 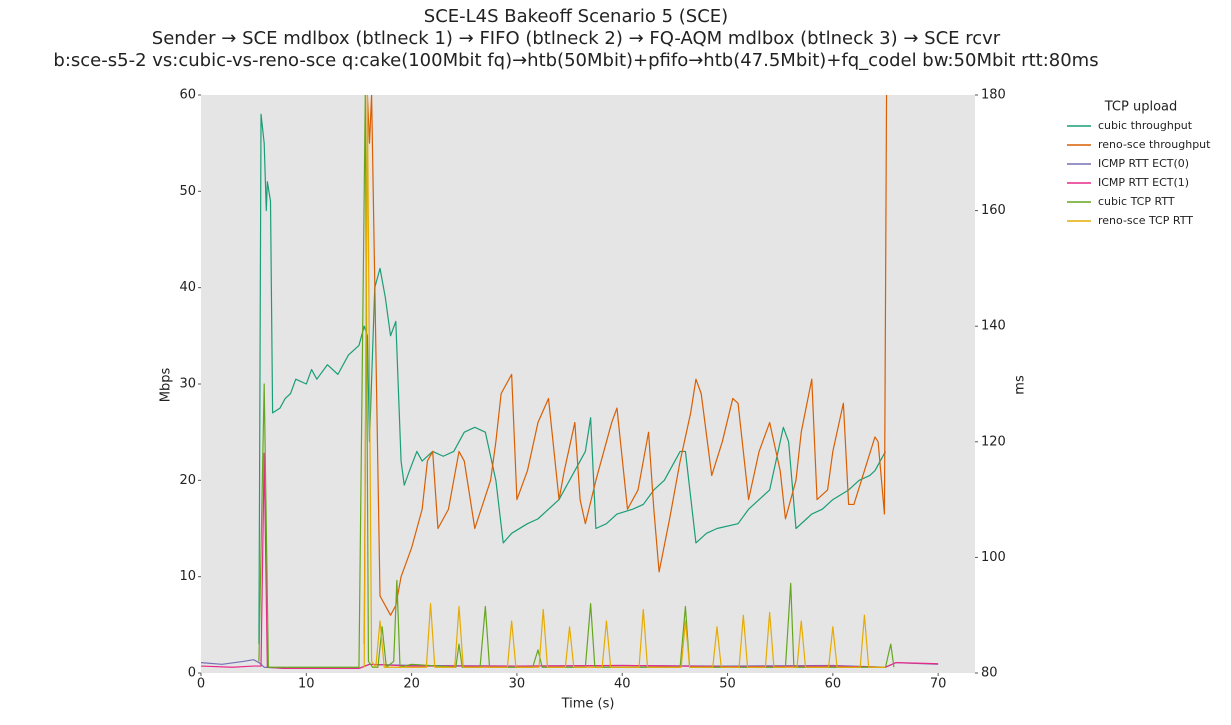 What do you see at coordinates (1143, 163) in the screenshot?
I see `legend-label: ICMP RTT ECT(0)` at bounding box center [1143, 163].